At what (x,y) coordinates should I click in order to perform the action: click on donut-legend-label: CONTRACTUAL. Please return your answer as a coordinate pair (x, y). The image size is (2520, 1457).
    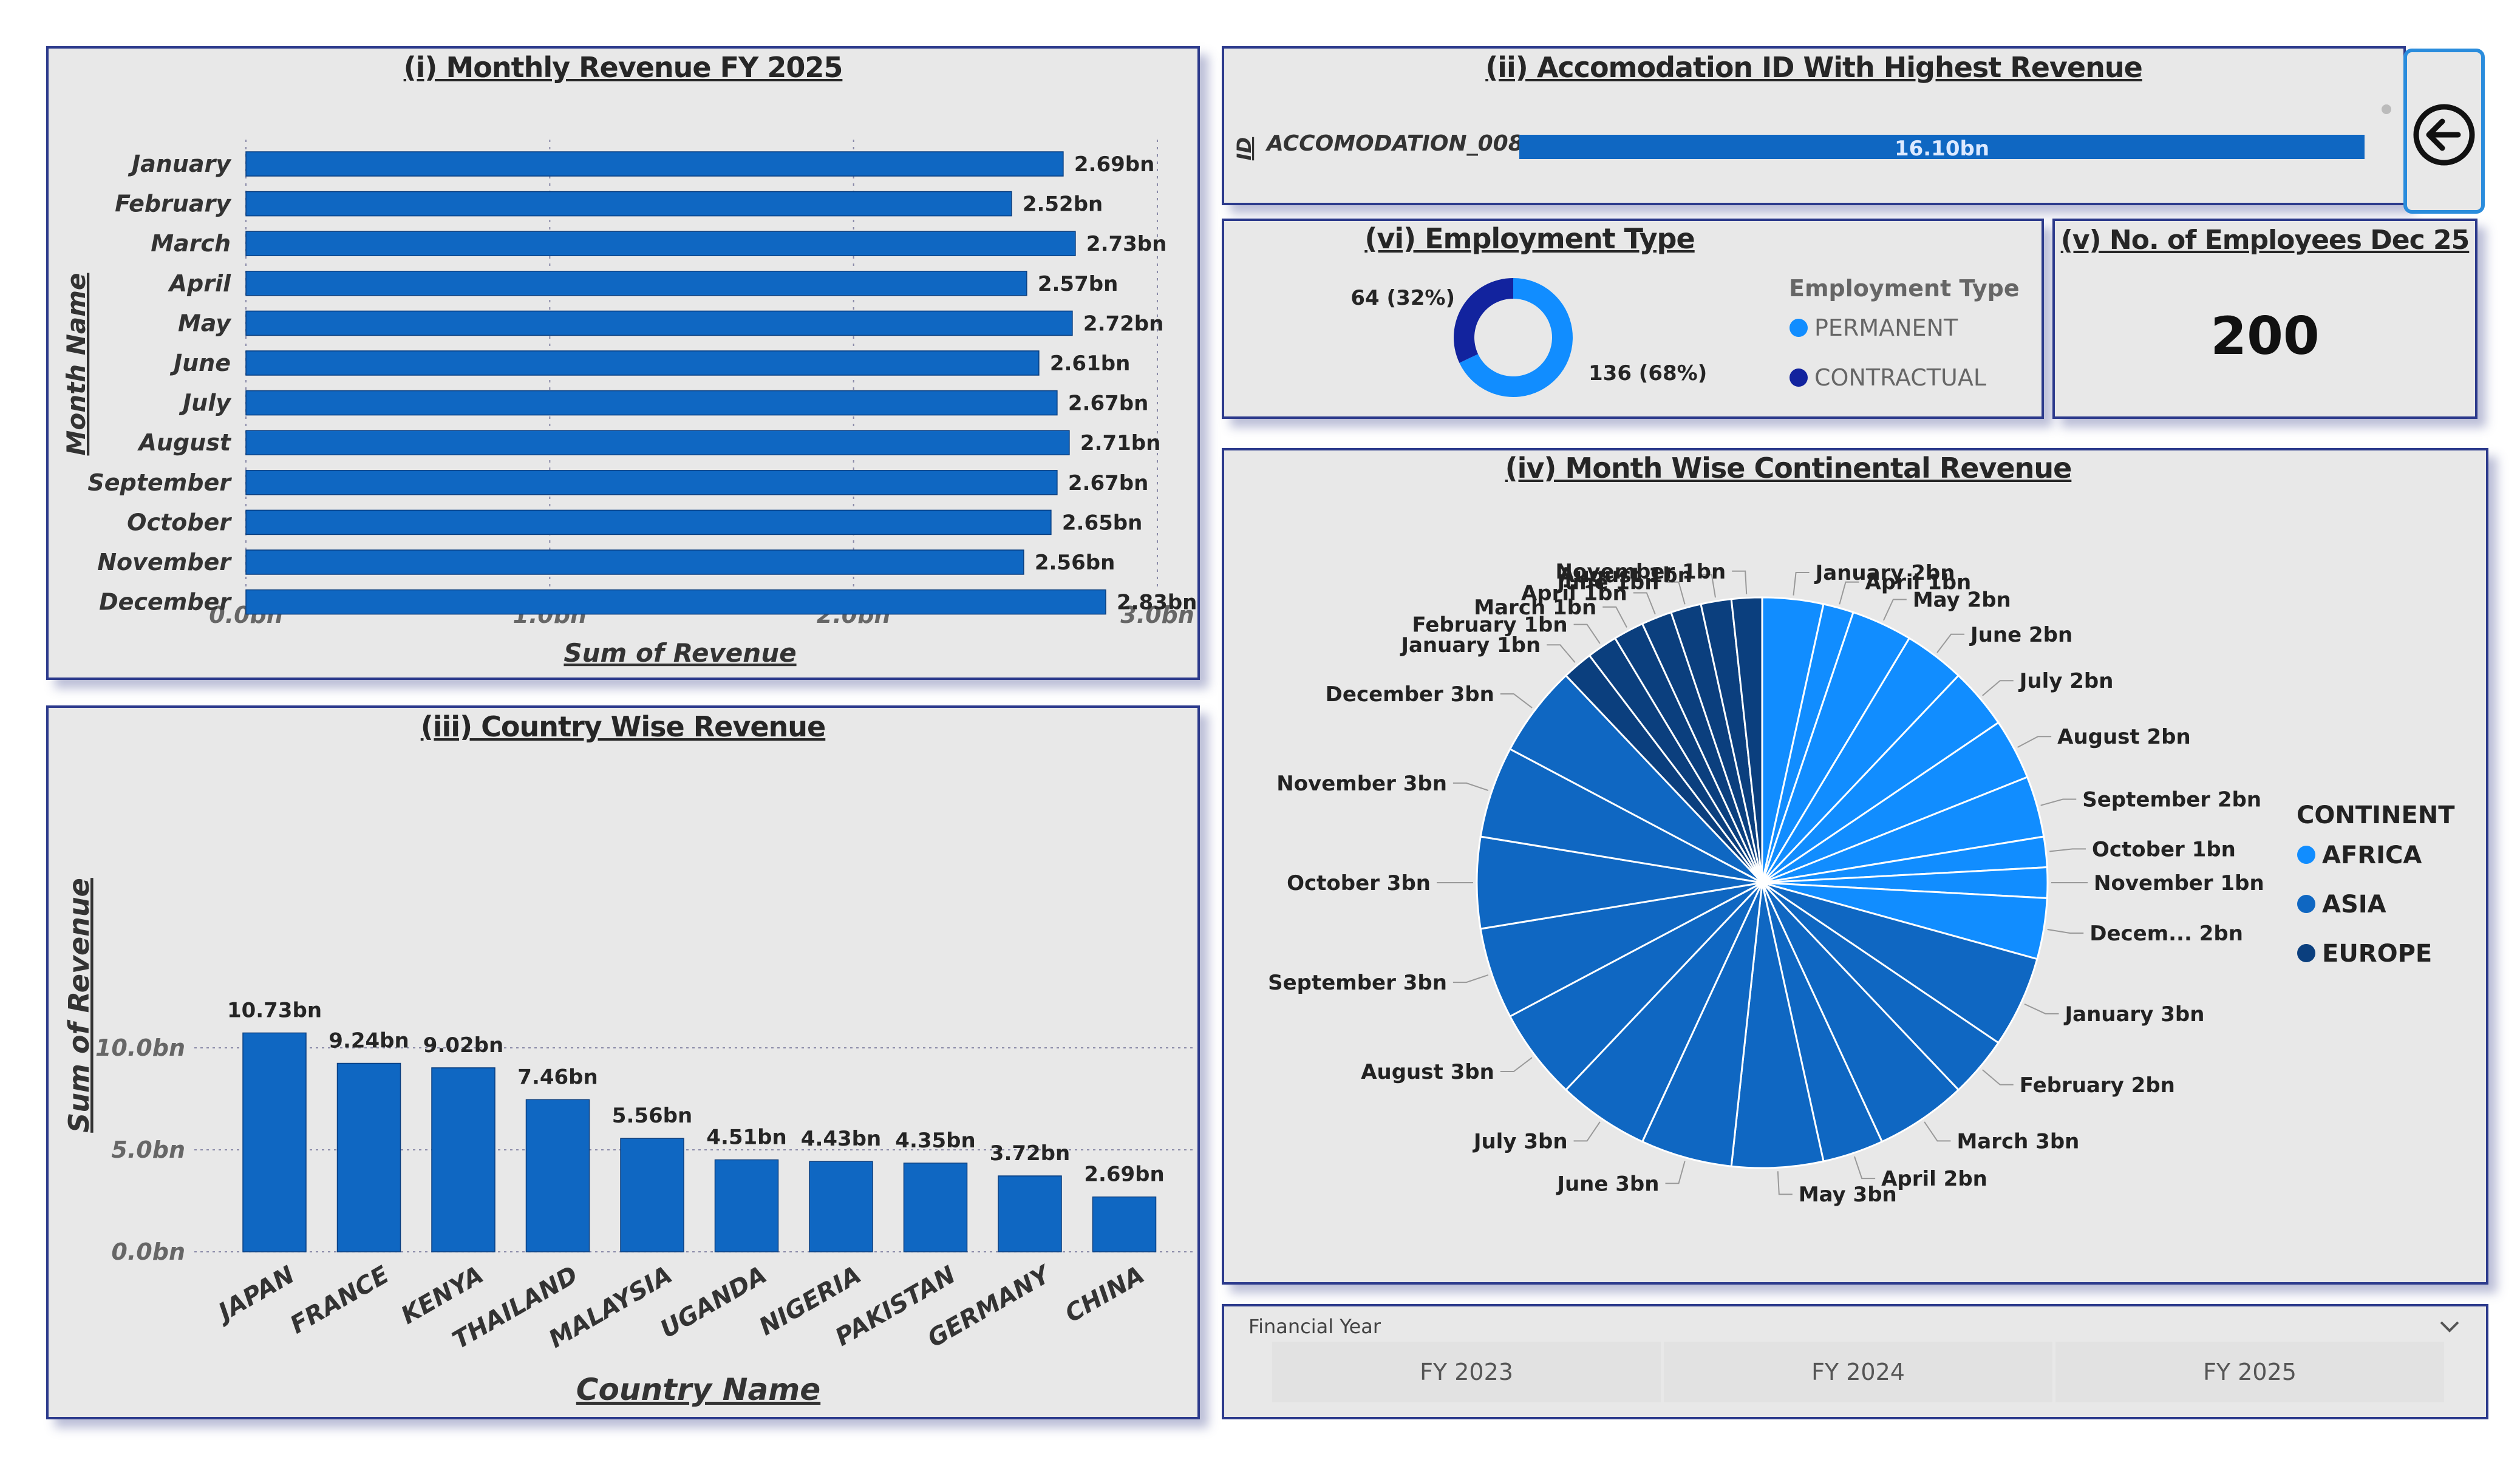
    Looking at the image, I should click on (1900, 377).